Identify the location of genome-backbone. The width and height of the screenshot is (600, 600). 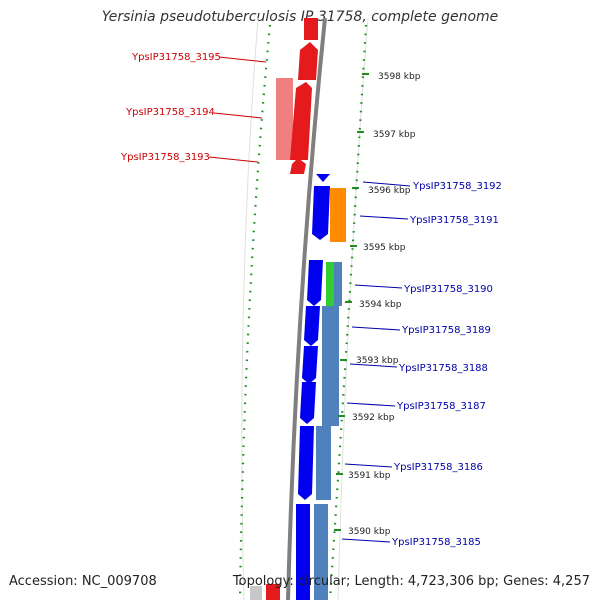
(306, 308).